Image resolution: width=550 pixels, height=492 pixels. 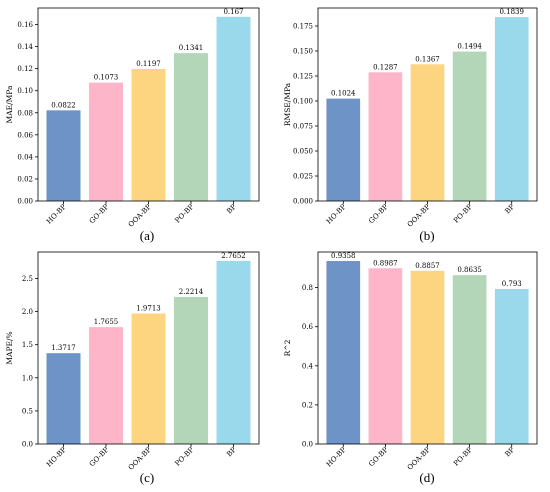 What do you see at coordinates (27, 345) in the screenshot?
I see `y-tick-label: 1.5` at bounding box center [27, 345].